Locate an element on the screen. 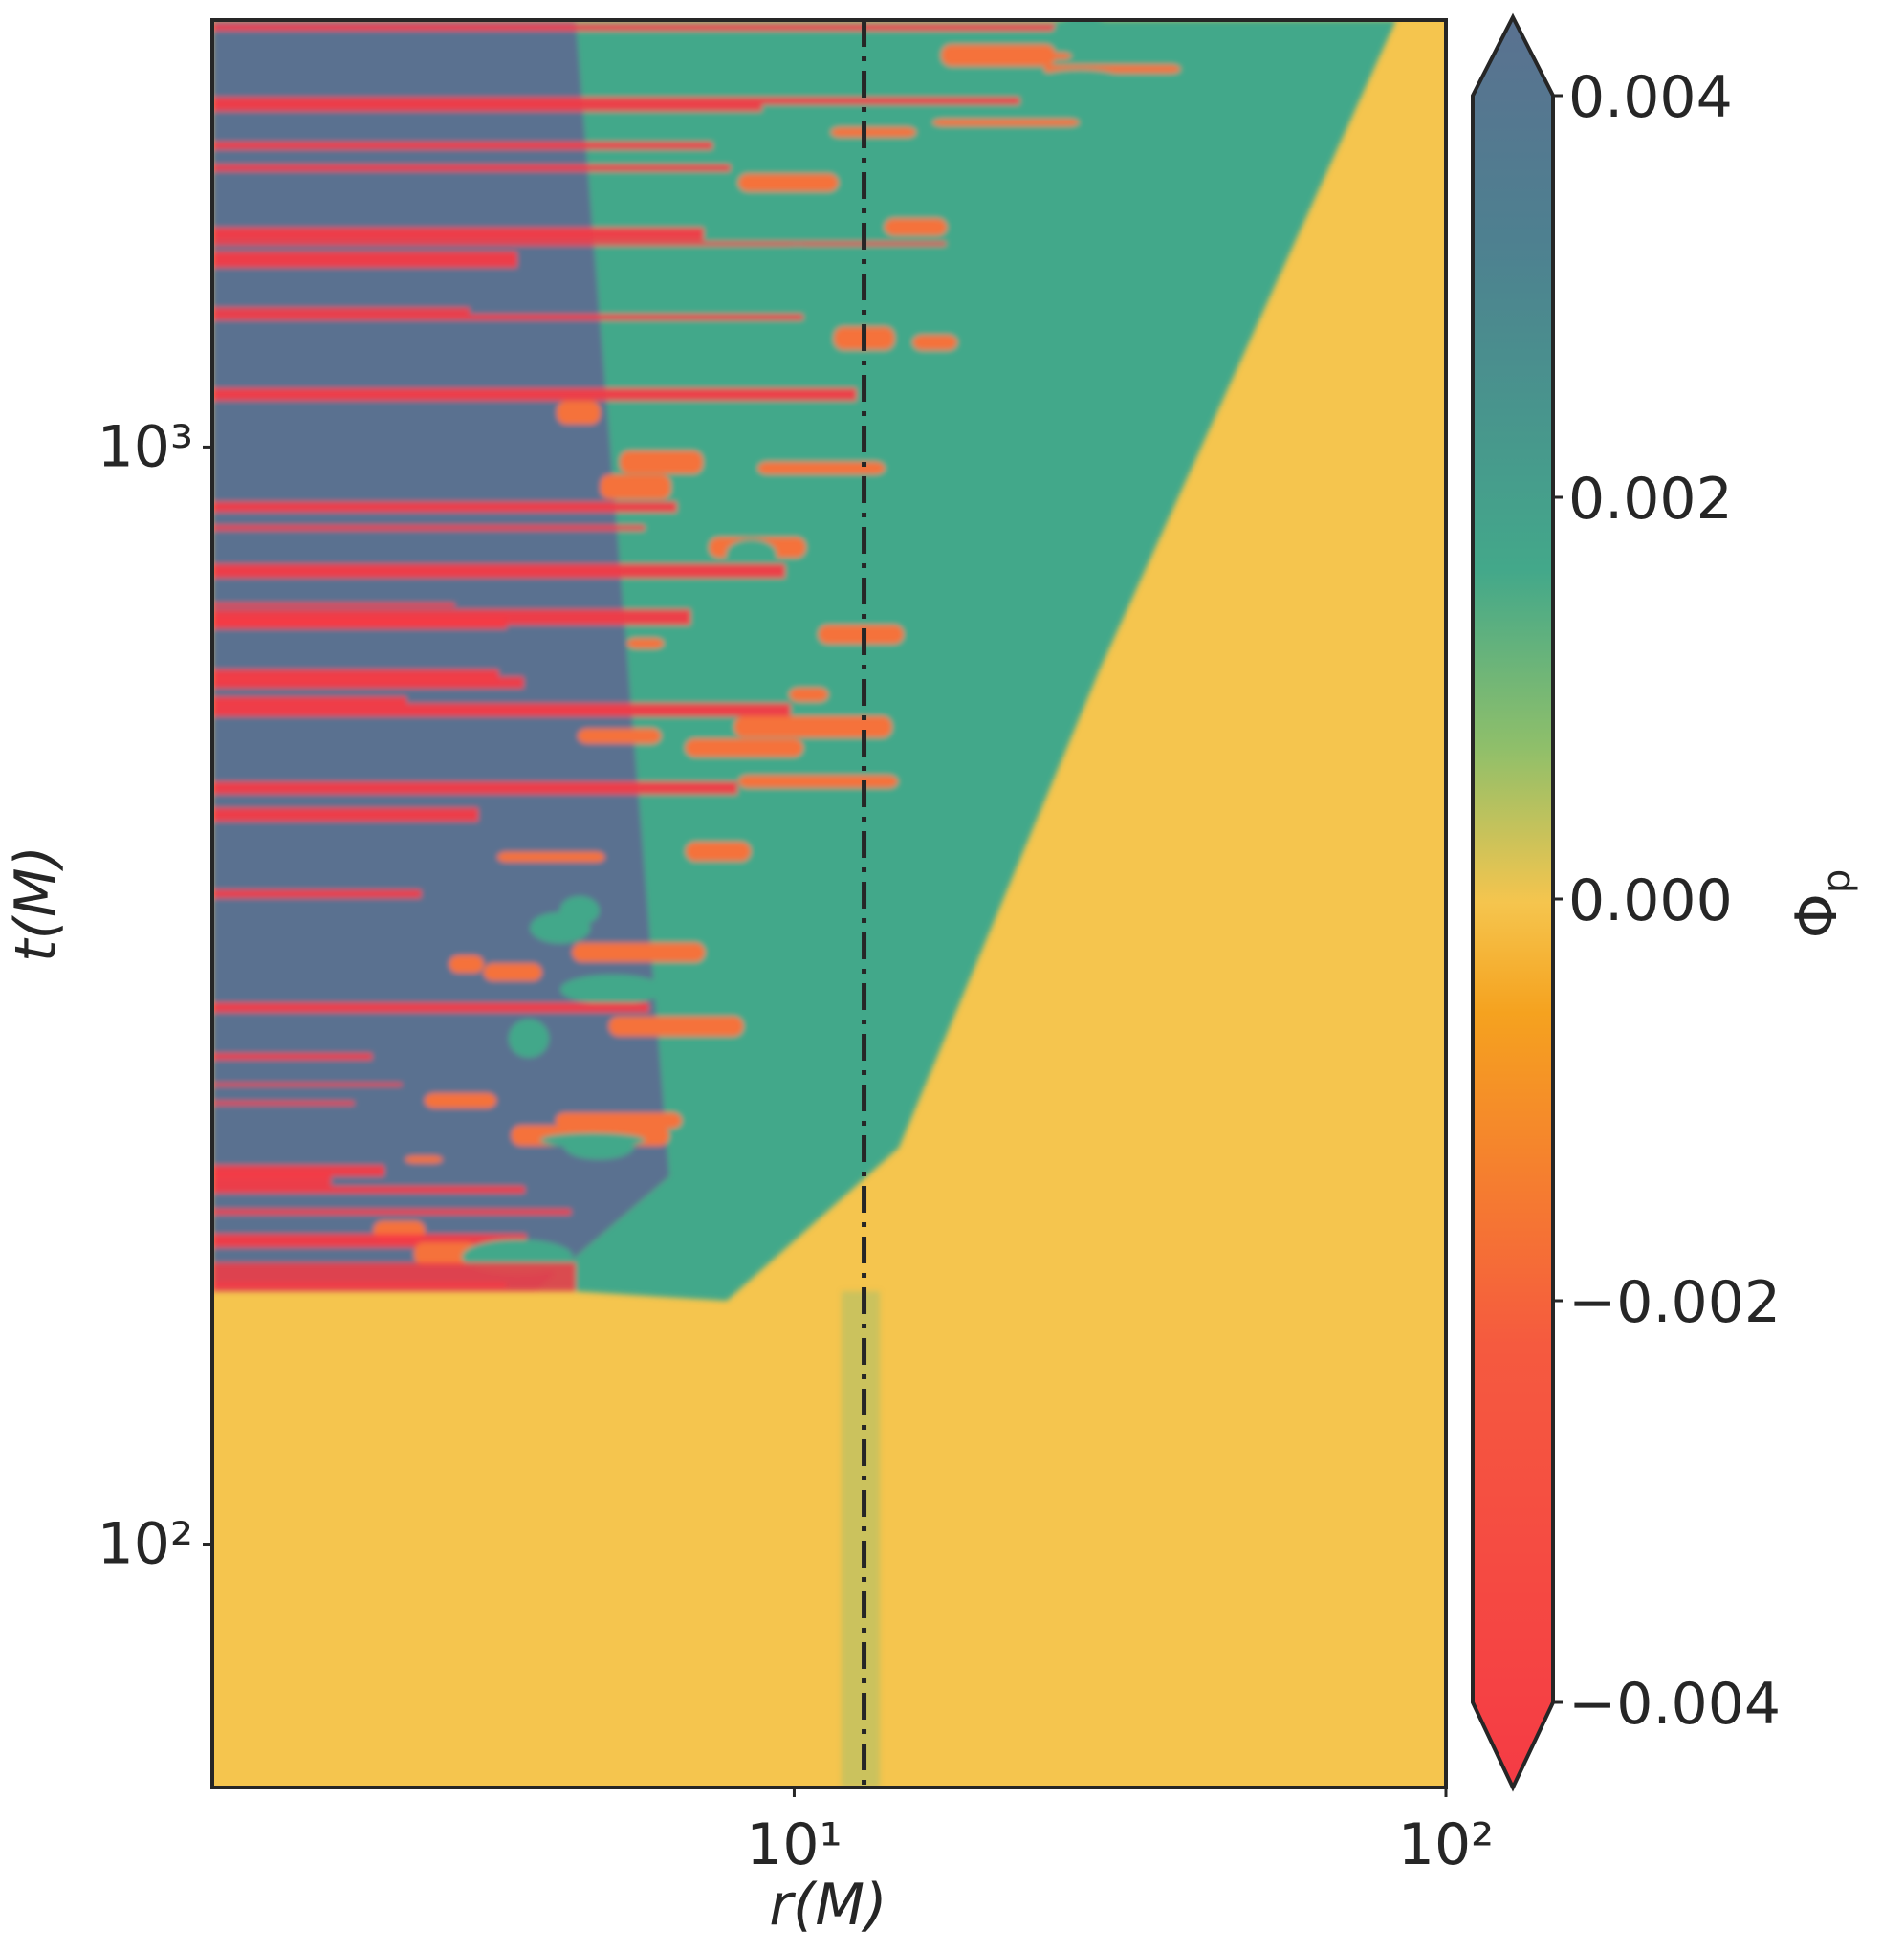 The height and width of the screenshot is (1952, 1904). colorbar-tick-label-4: −0.004 is located at coordinates (1674, 1705).